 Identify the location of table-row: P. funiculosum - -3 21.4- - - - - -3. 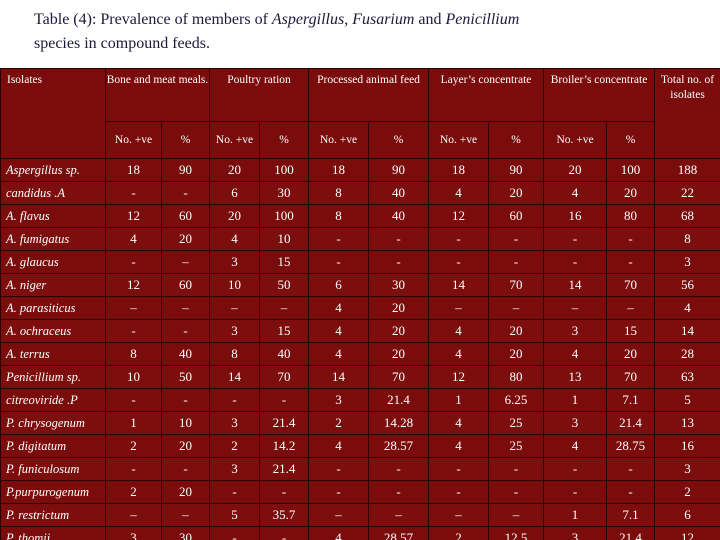
(360, 469).